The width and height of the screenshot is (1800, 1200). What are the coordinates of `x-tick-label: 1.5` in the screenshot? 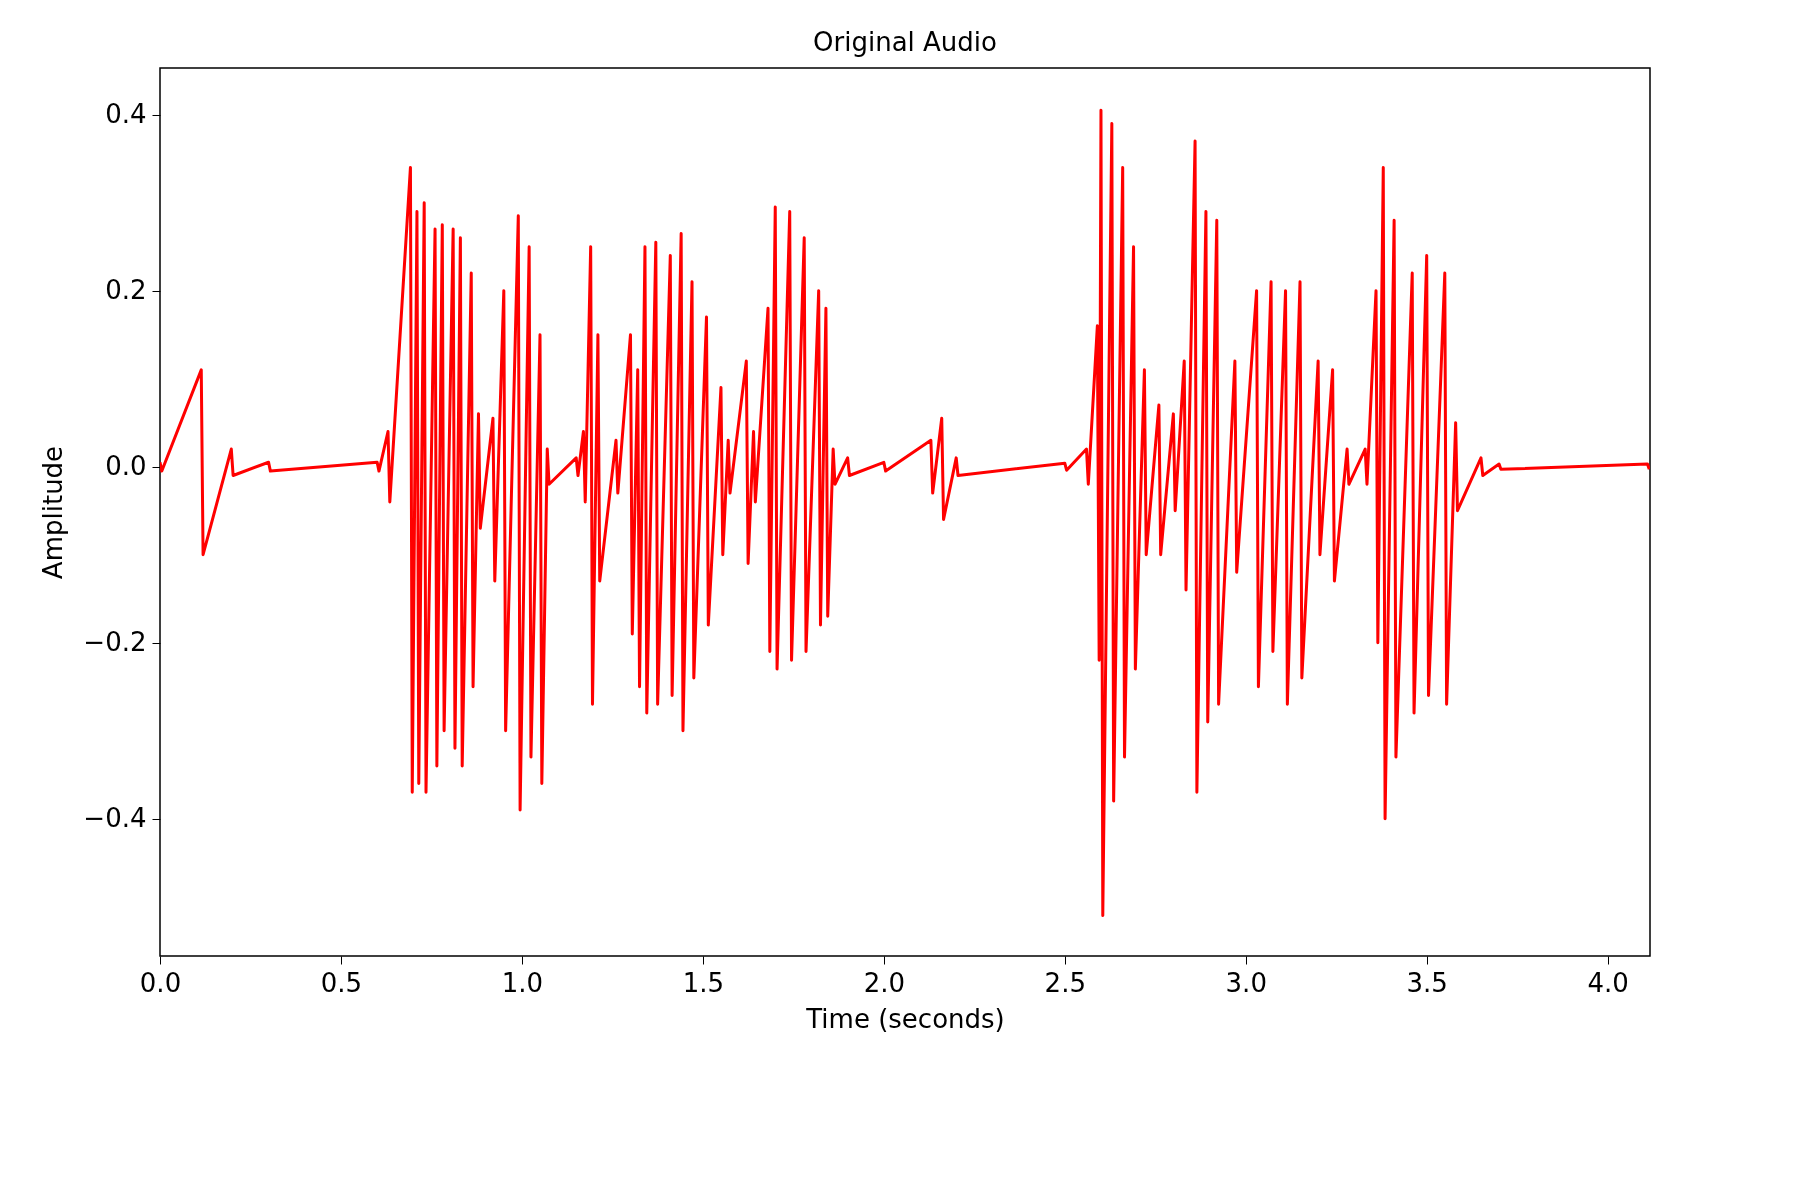 It's located at (703, 982).